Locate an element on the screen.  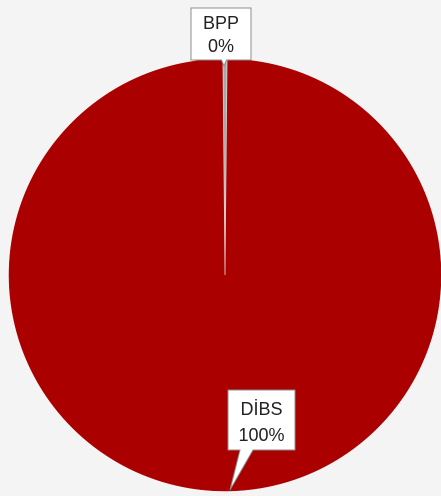
data-label-dibs: DİBS 100% is located at coordinates (261, 440).